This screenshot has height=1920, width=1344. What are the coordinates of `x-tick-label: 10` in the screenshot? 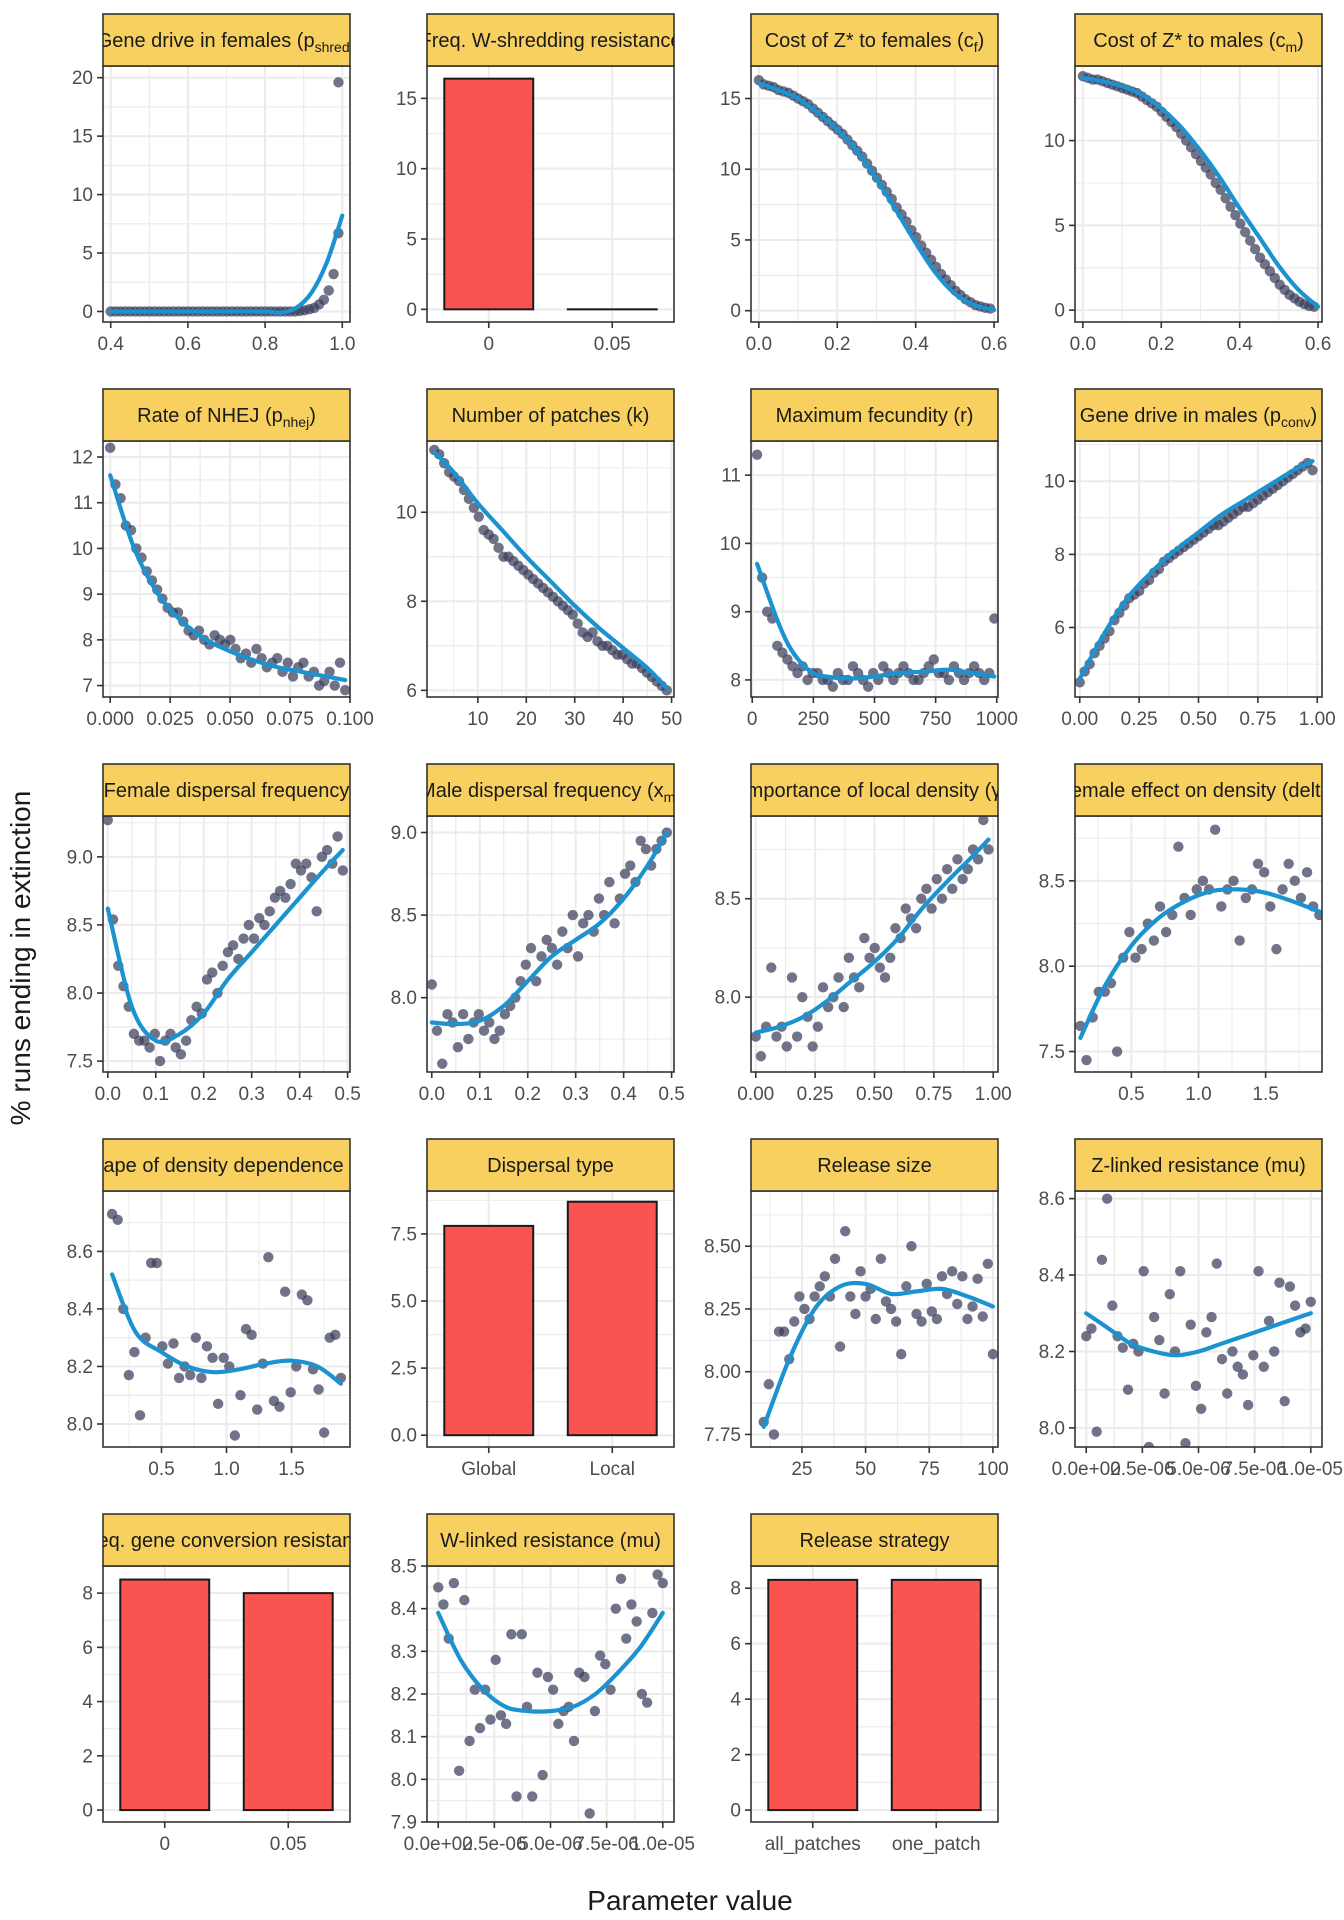 It's located at (477, 719).